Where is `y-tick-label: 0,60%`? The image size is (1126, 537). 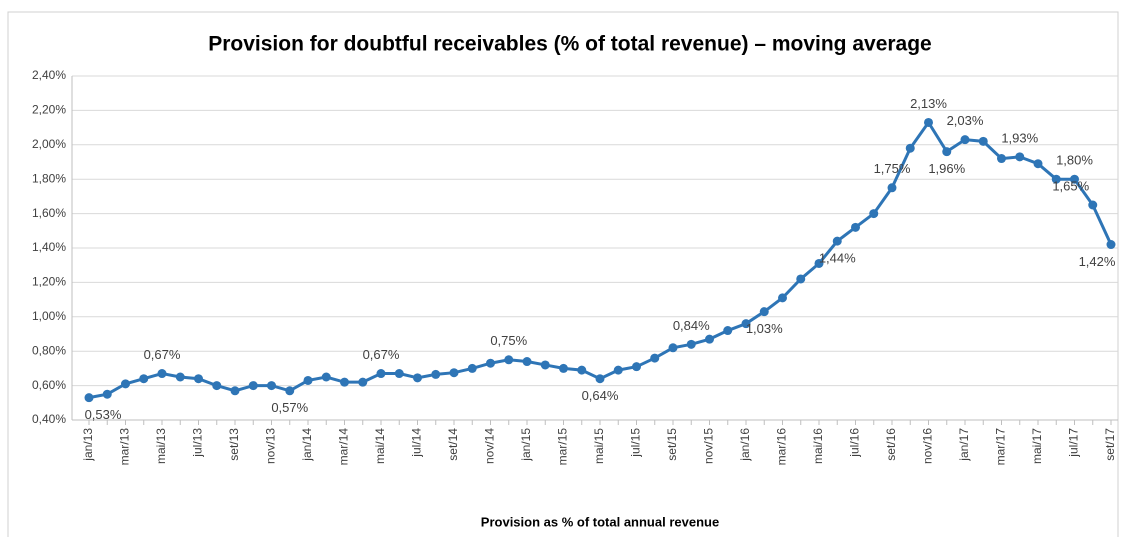 y-tick-label: 0,60% is located at coordinates (49, 385).